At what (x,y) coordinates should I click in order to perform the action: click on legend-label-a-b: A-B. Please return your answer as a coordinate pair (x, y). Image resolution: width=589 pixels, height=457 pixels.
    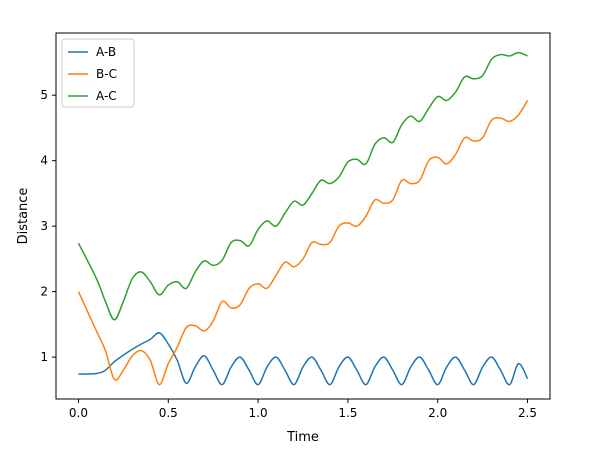
    Looking at the image, I should click on (106, 52).